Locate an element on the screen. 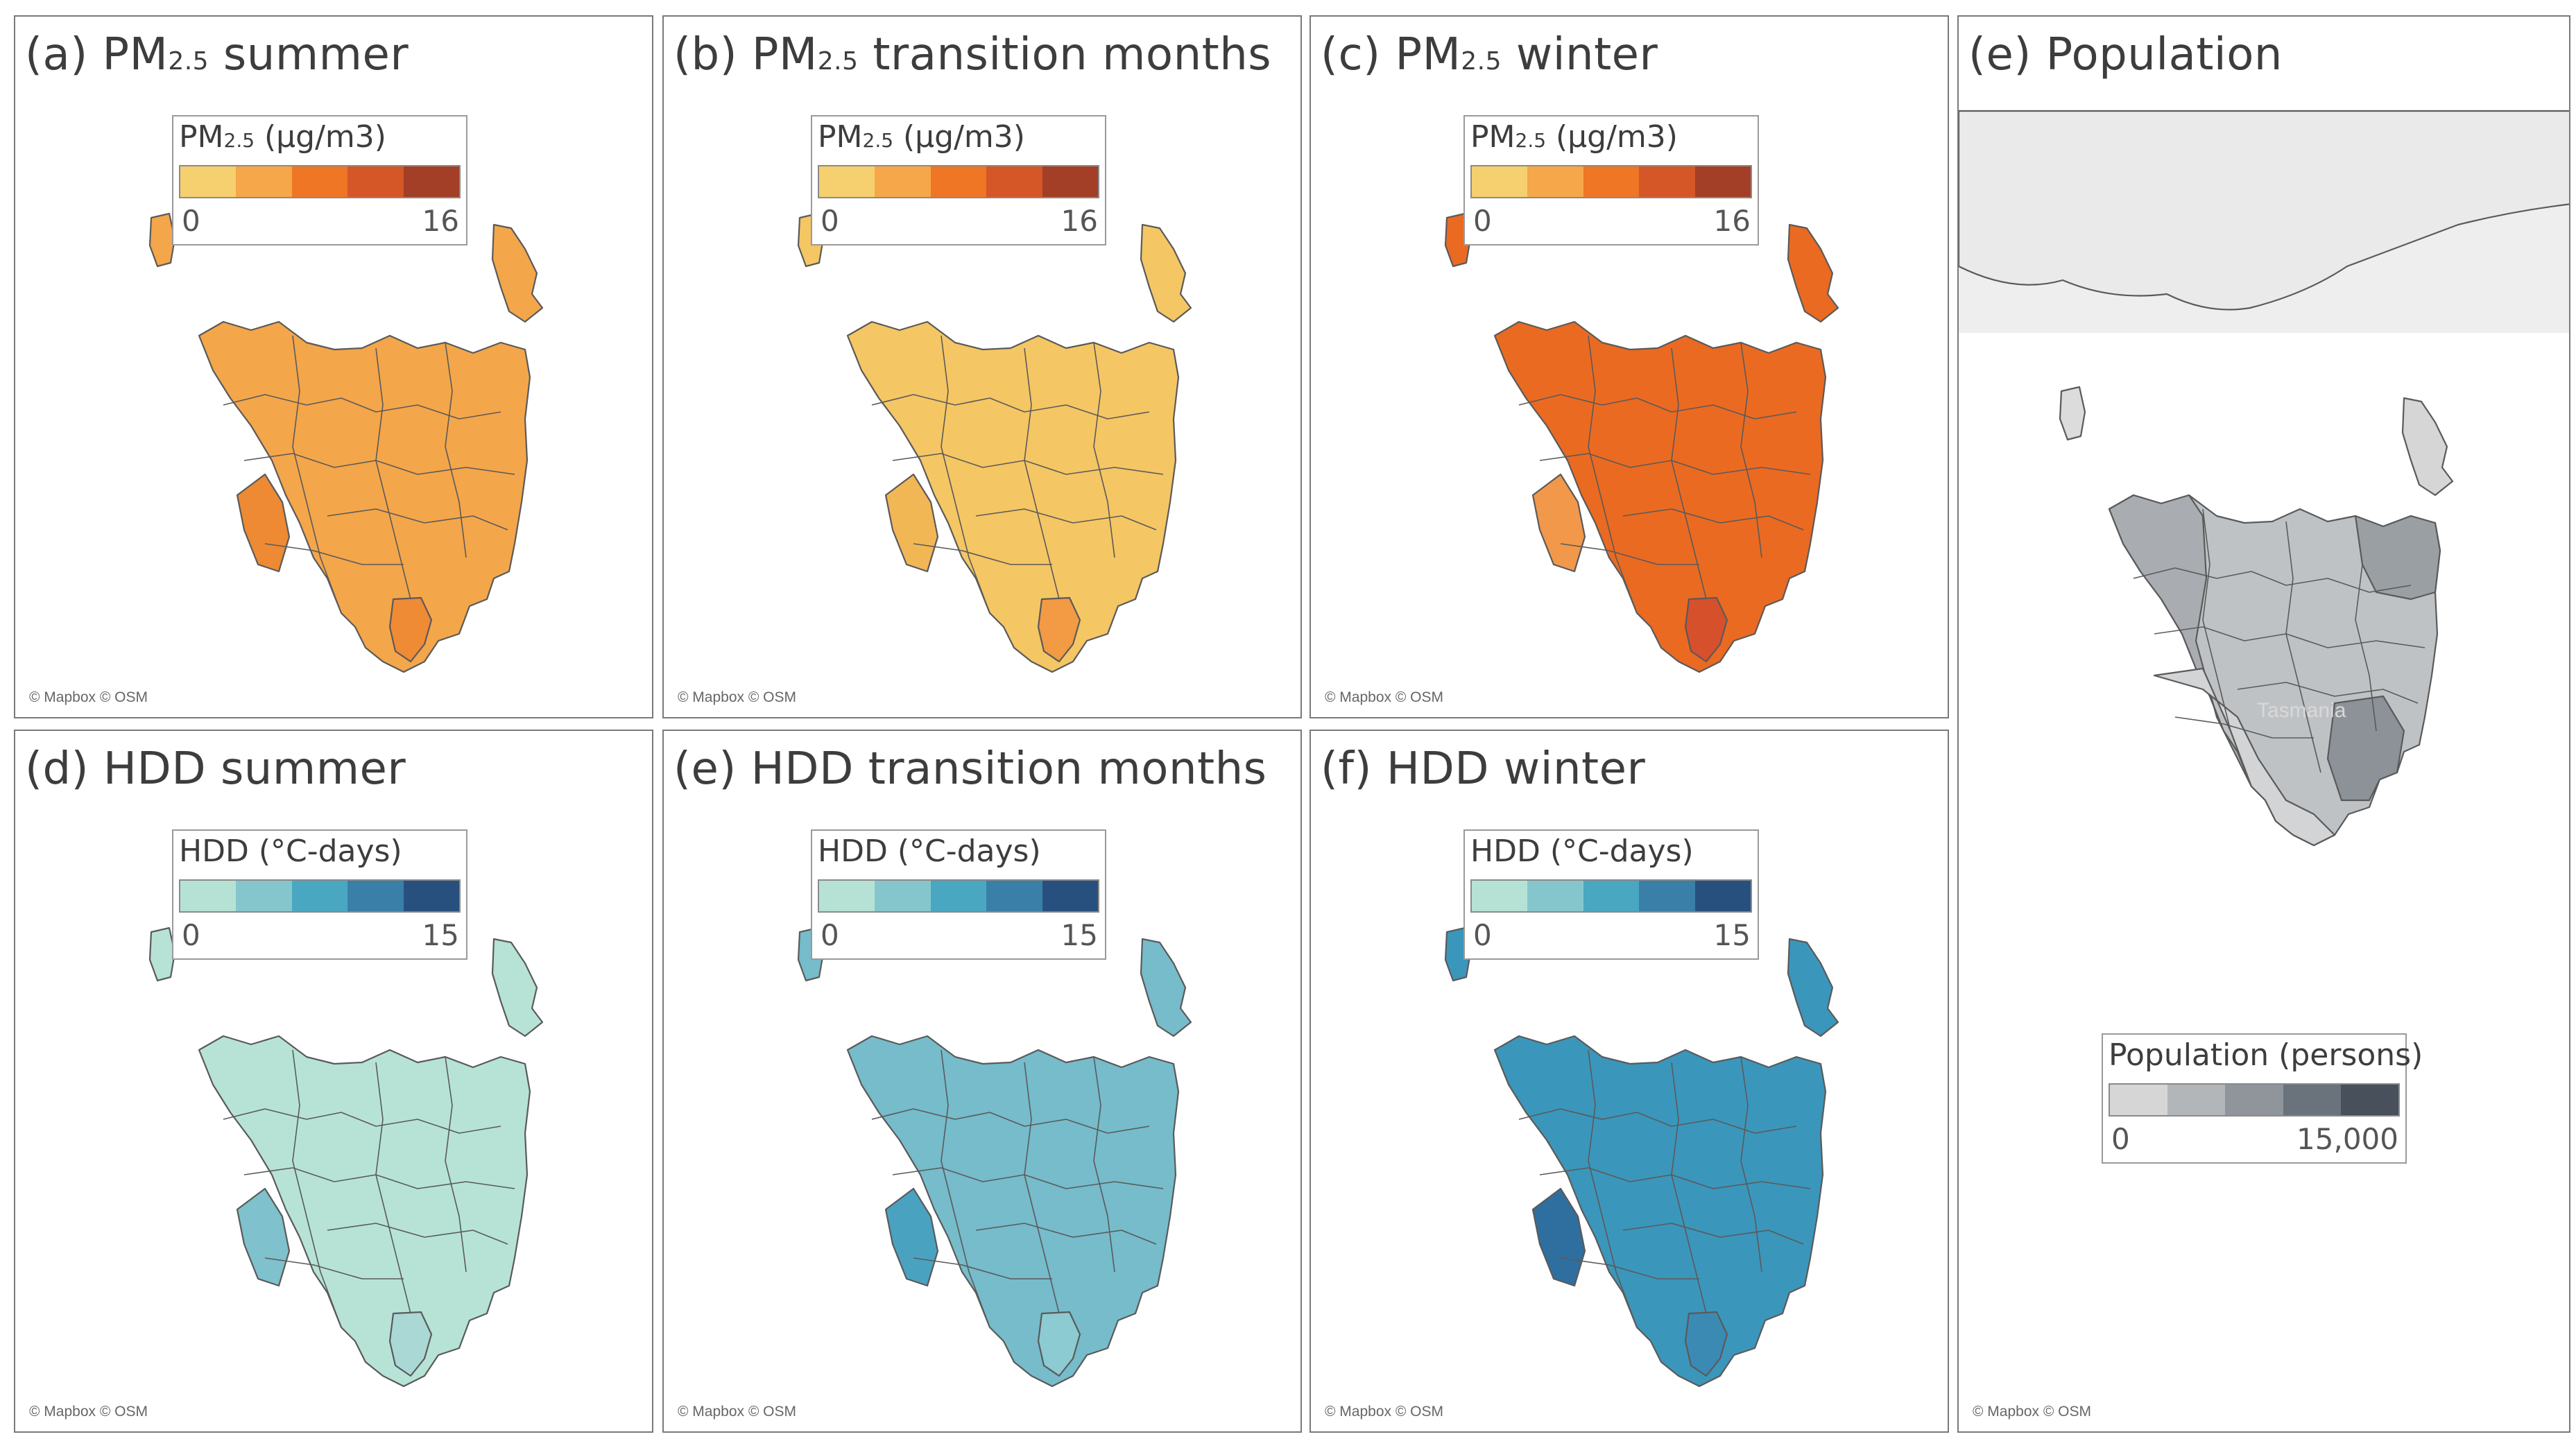  legend-max: 15 is located at coordinates (440, 935).